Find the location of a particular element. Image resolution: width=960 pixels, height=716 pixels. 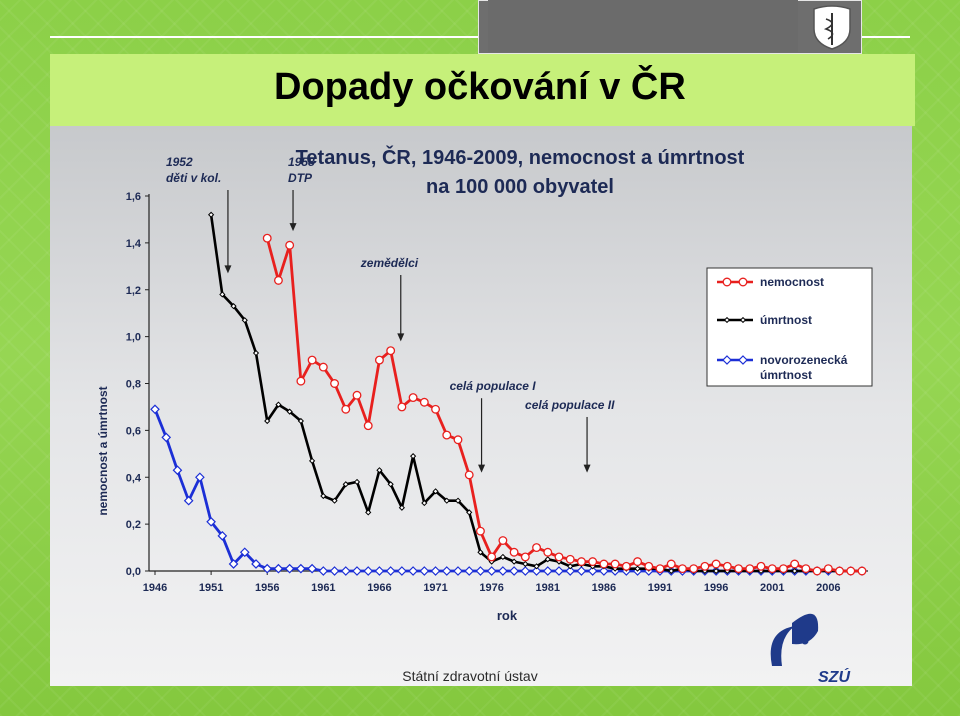

x-axis-label: rok is located at coordinates (507, 615).